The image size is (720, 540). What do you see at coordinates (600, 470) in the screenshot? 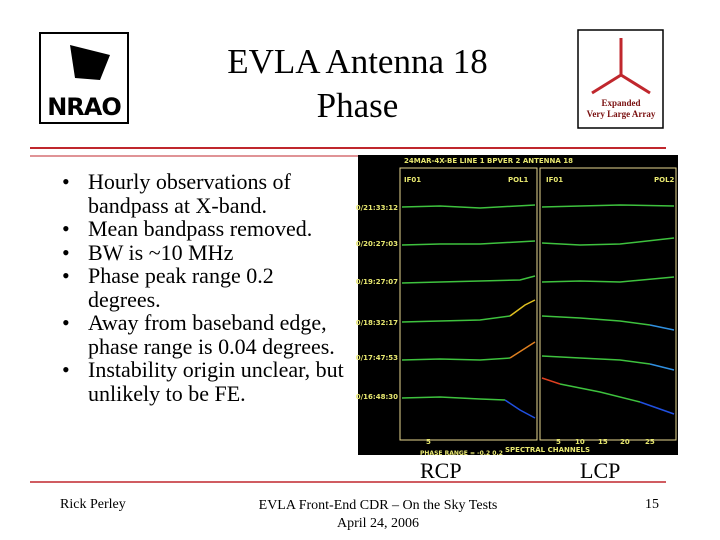
I see `caption: LCP` at bounding box center [600, 470].